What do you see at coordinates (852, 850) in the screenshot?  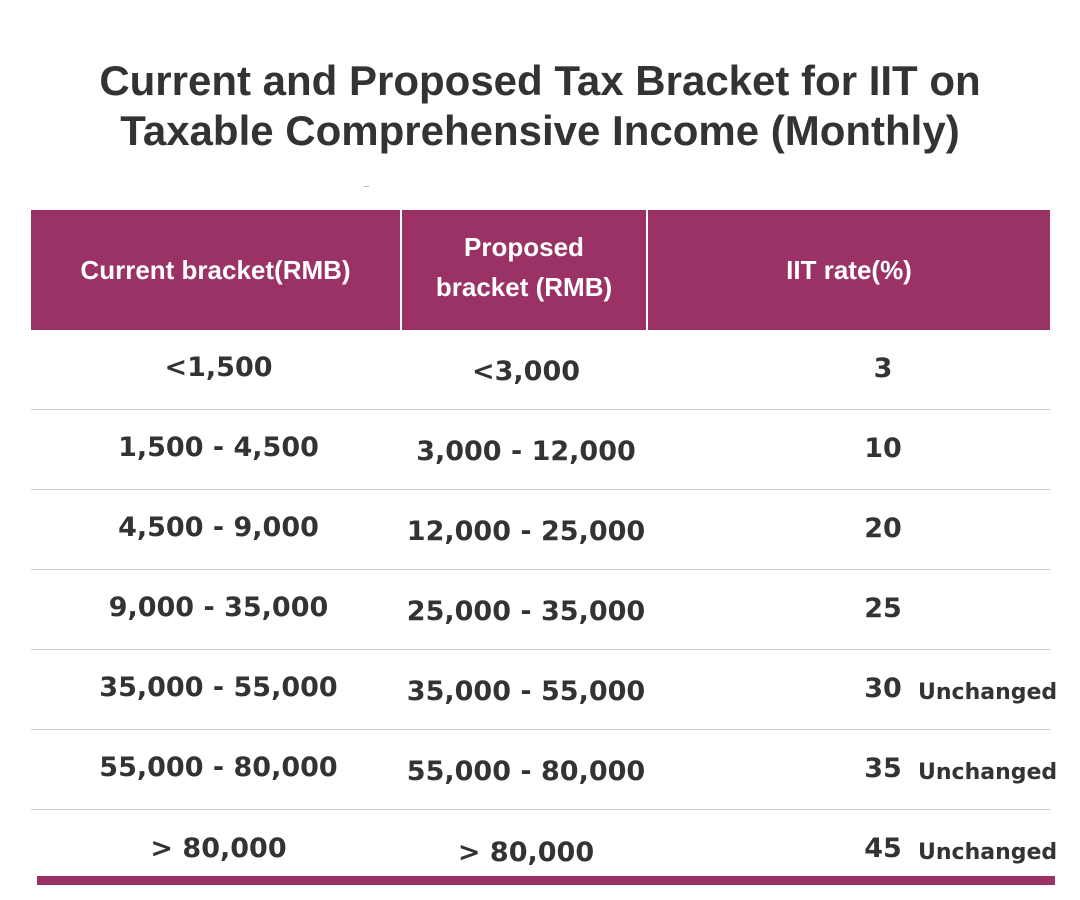 I see `rate-cell: 45 Unchanged` at bounding box center [852, 850].